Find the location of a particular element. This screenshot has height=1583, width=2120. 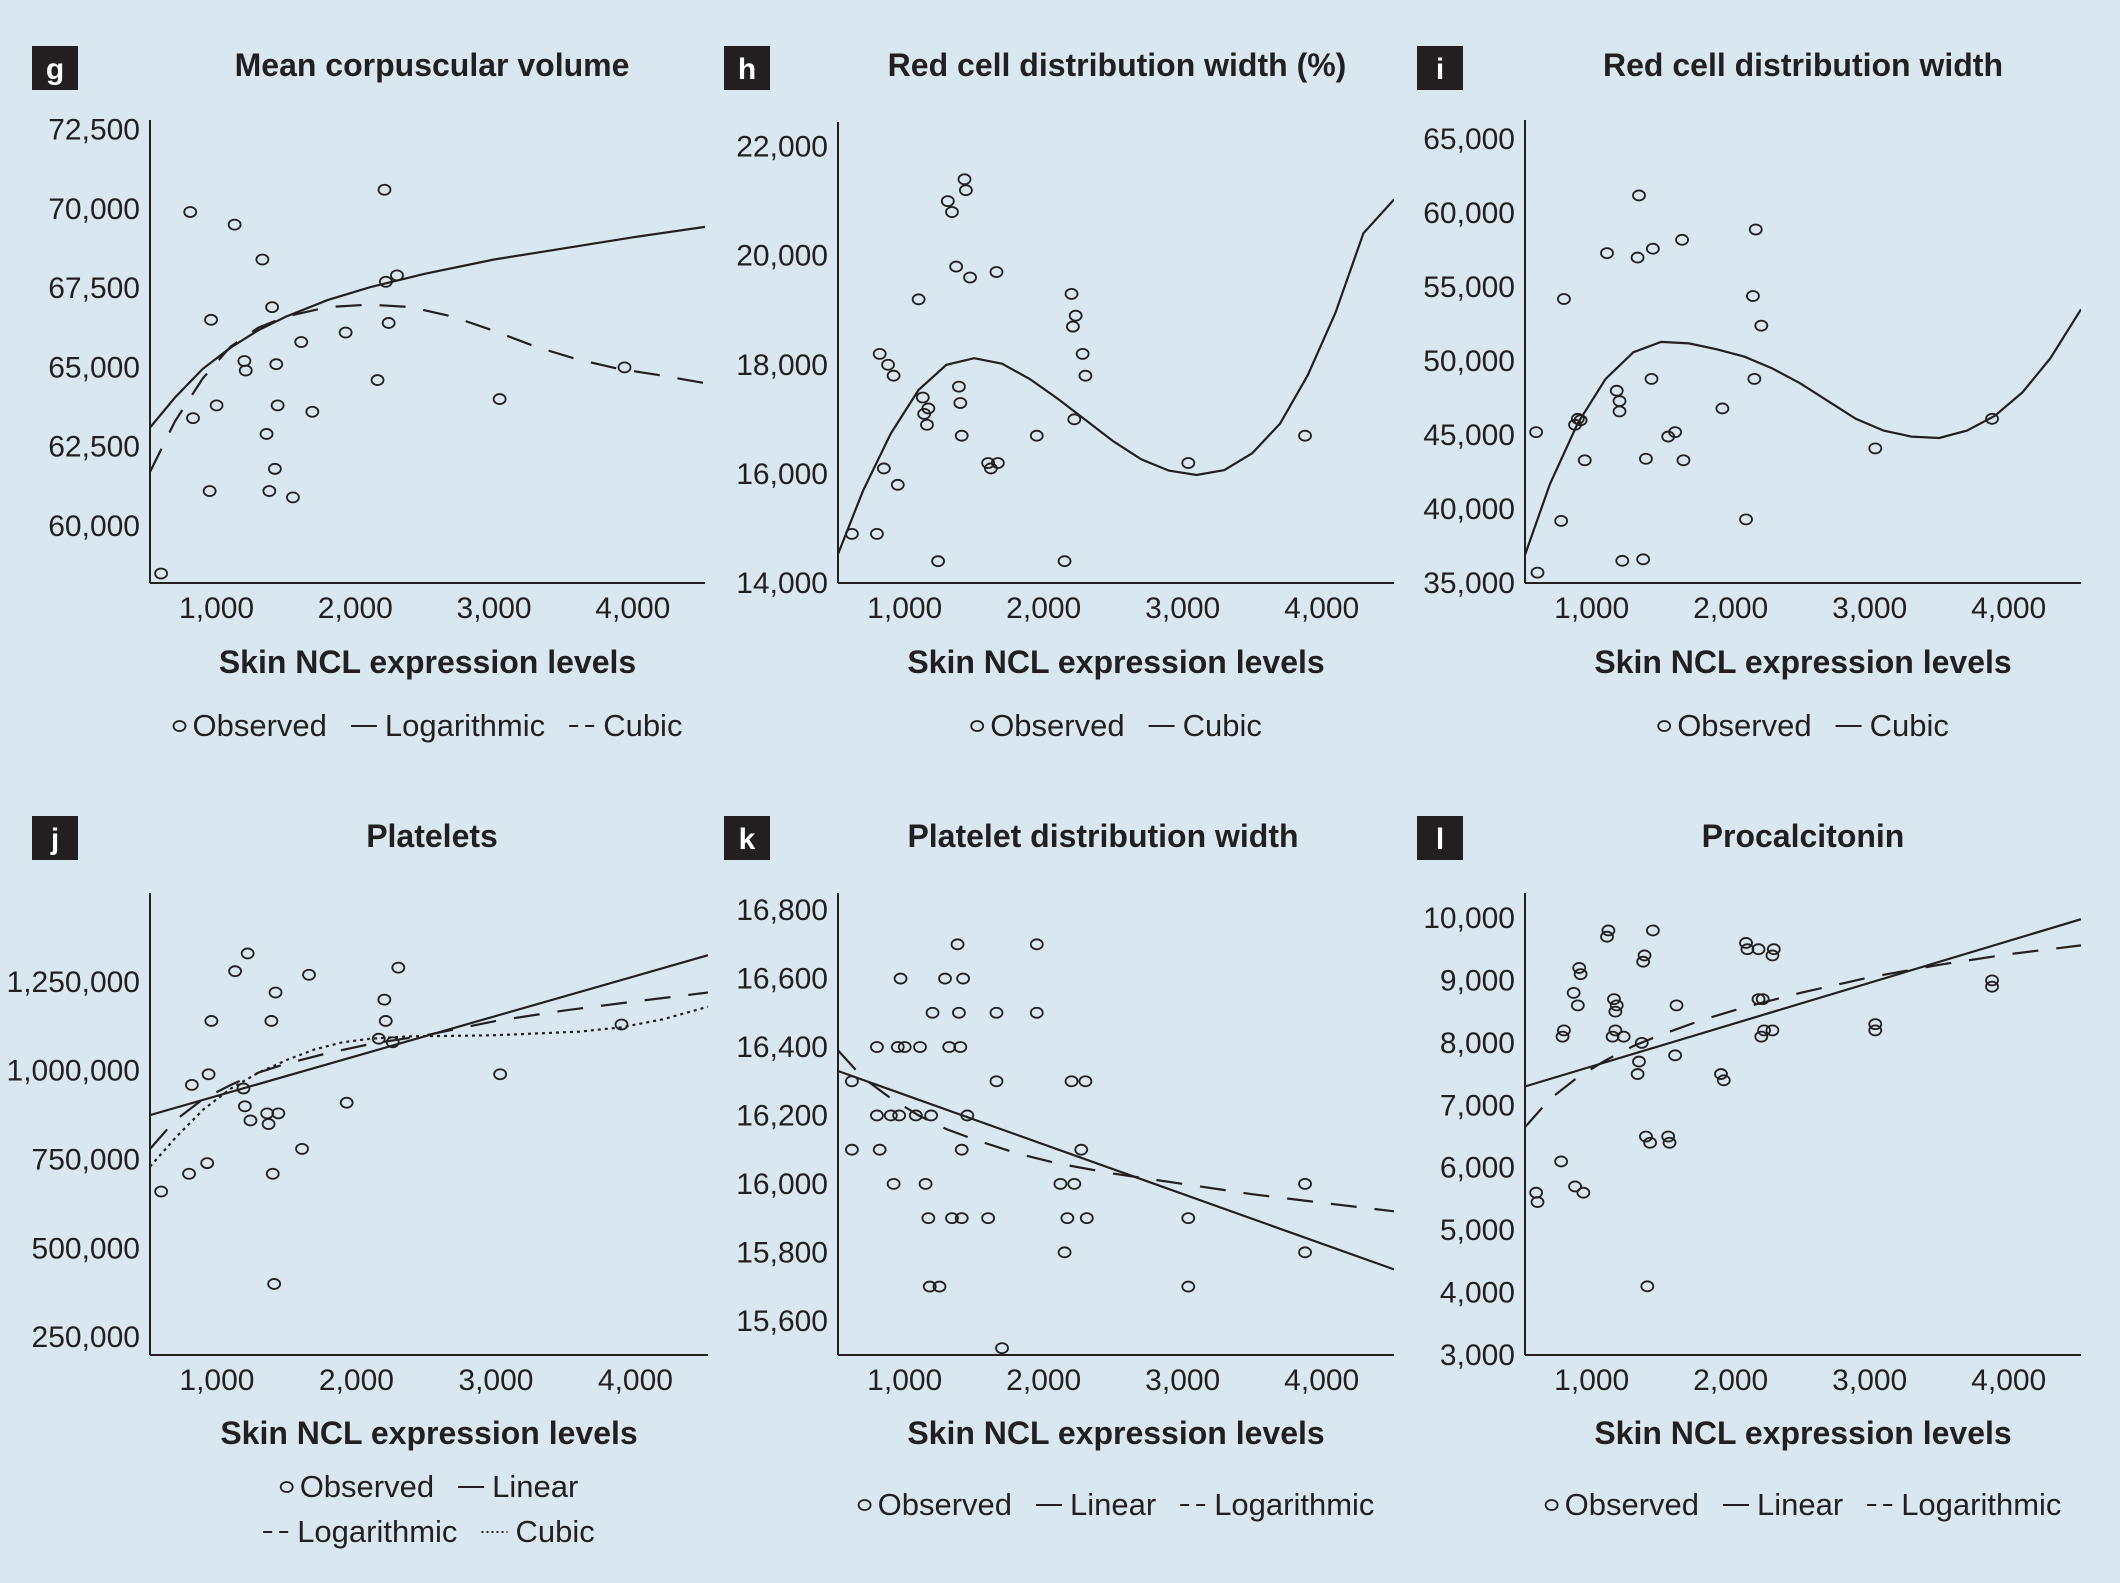

legend-label: Linear is located at coordinates (1113, 1504).